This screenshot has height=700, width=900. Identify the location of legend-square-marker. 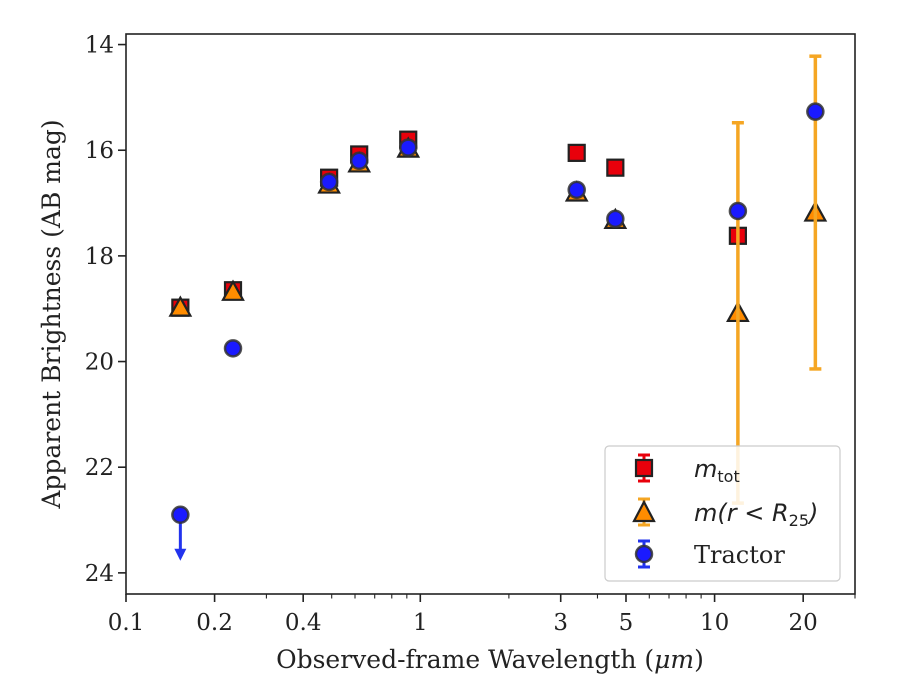
(644, 468).